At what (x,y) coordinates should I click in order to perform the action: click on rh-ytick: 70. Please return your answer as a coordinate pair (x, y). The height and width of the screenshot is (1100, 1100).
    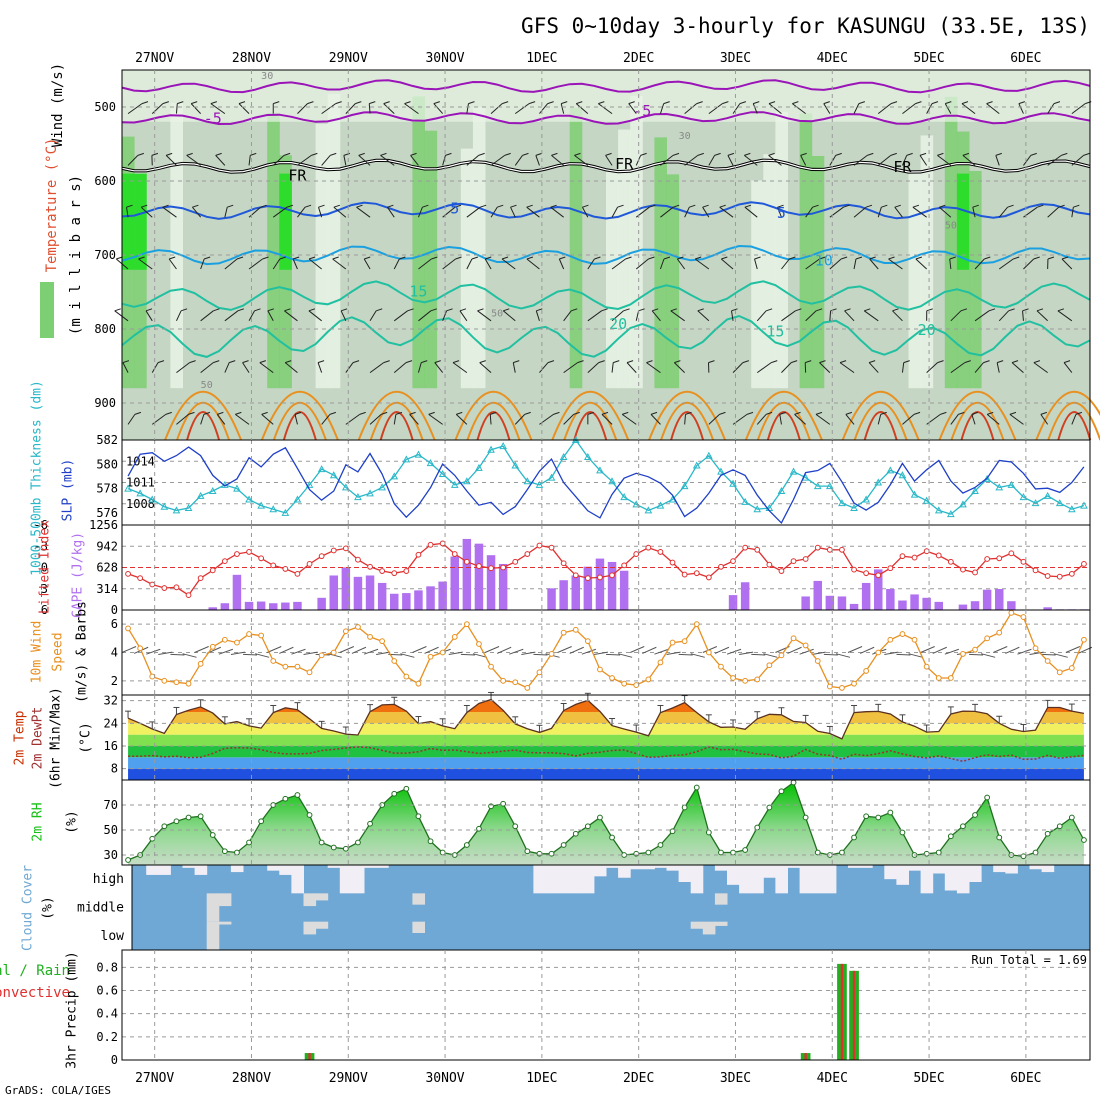
    Looking at the image, I should click on (111, 805).